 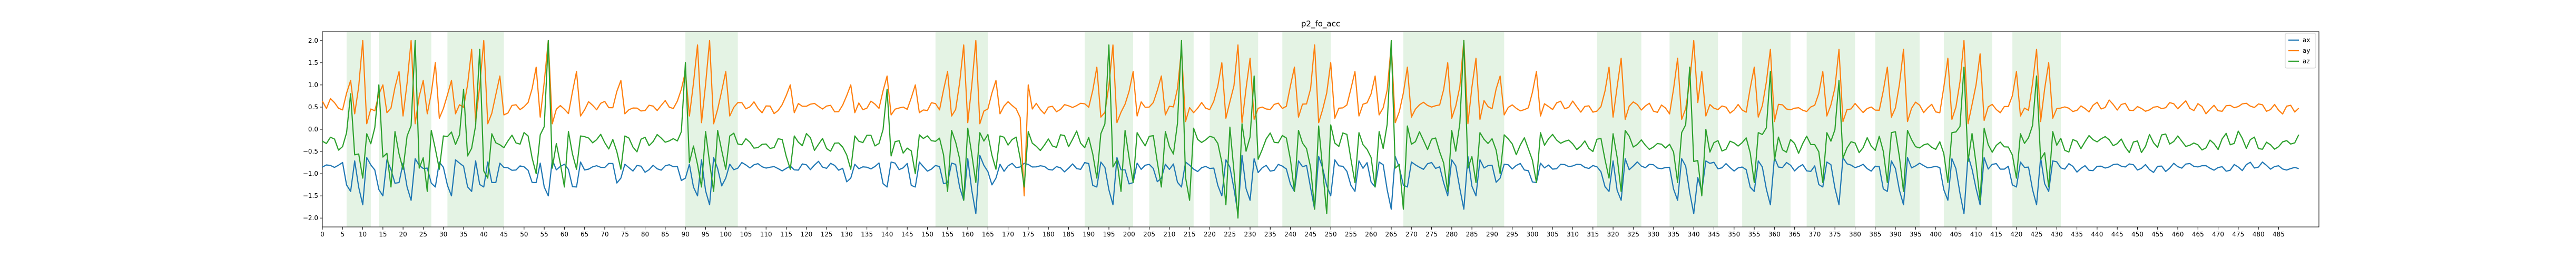 What do you see at coordinates (1149, 234) in the screenshot?
I see `x-tick-label: 205` at bounding box center [1149, 234].